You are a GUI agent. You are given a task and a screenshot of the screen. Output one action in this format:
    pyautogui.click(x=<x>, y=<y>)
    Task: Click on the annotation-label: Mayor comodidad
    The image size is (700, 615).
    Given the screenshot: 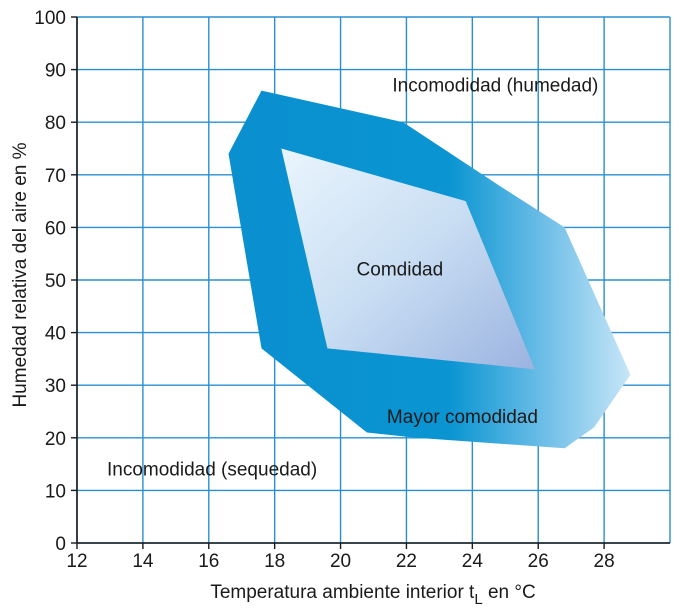 What is the action you would take?
    pyautogui.click(x=462, y=417)
    